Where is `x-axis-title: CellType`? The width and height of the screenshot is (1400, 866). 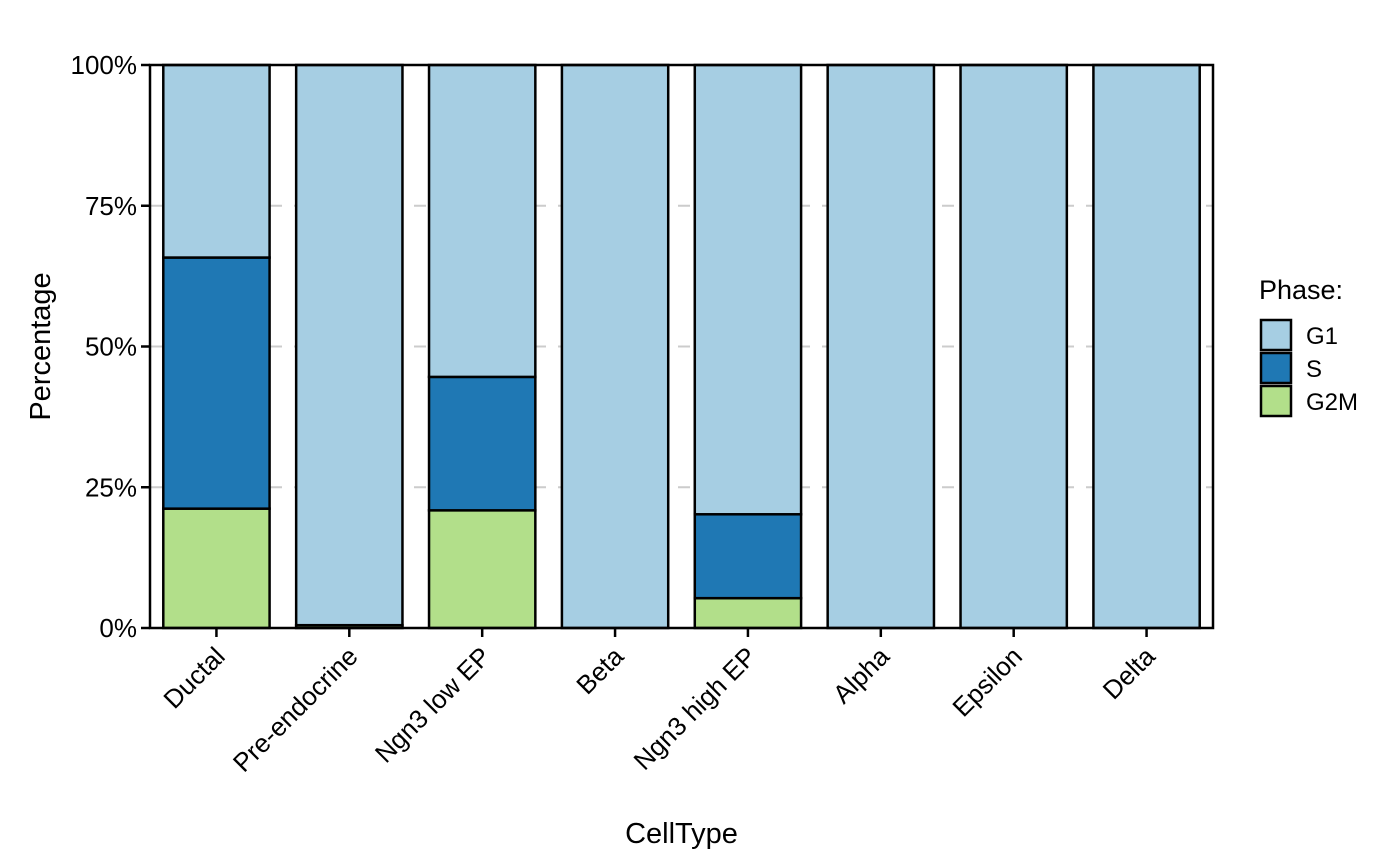
x-axis-title: CellType is located at coordinates (681, 834).